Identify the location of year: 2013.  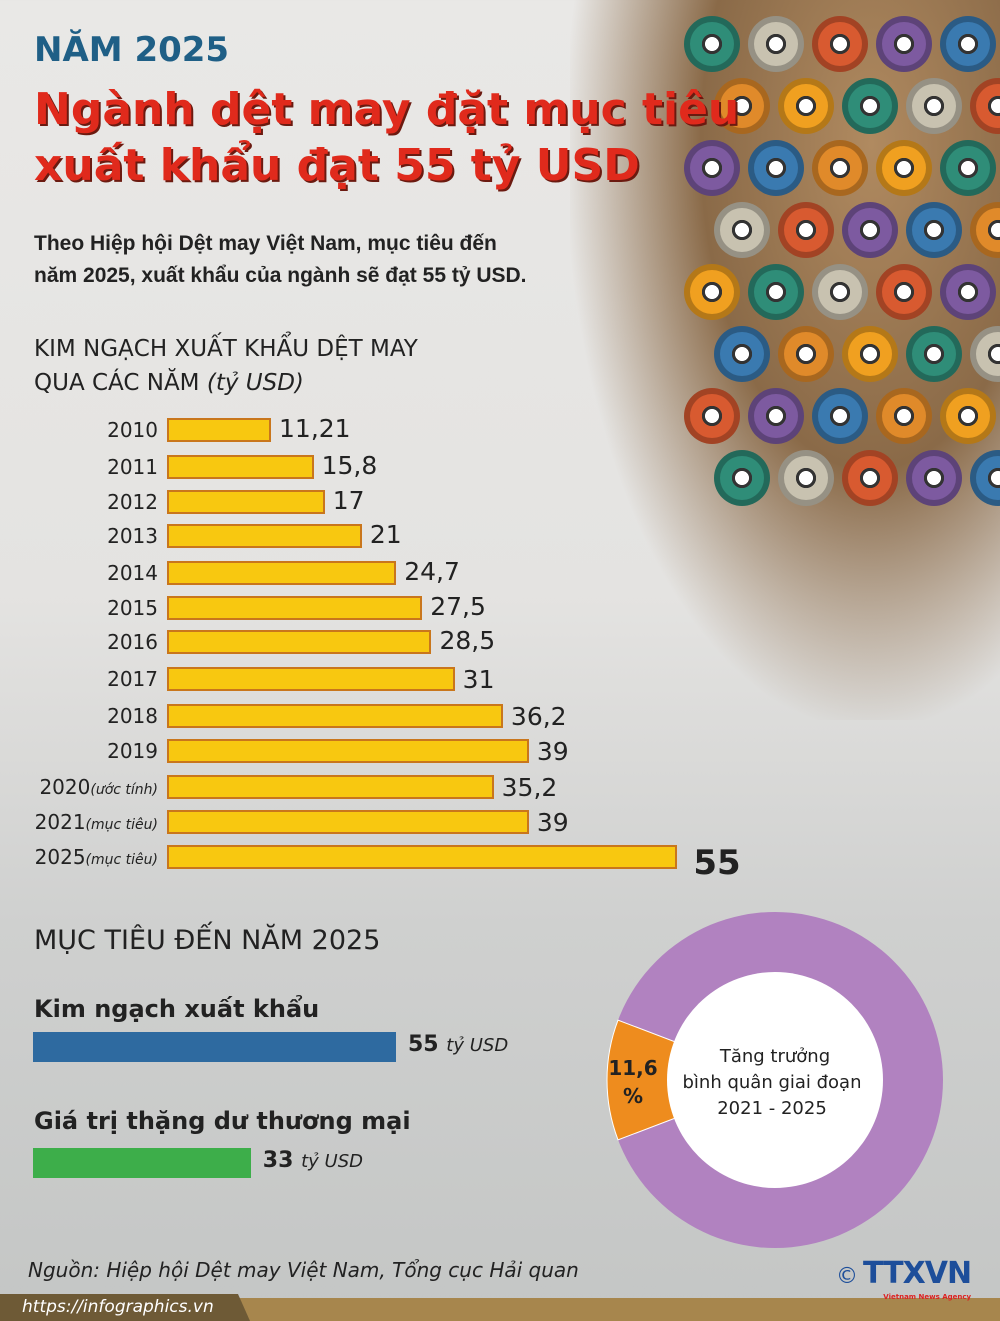
(132, 536).